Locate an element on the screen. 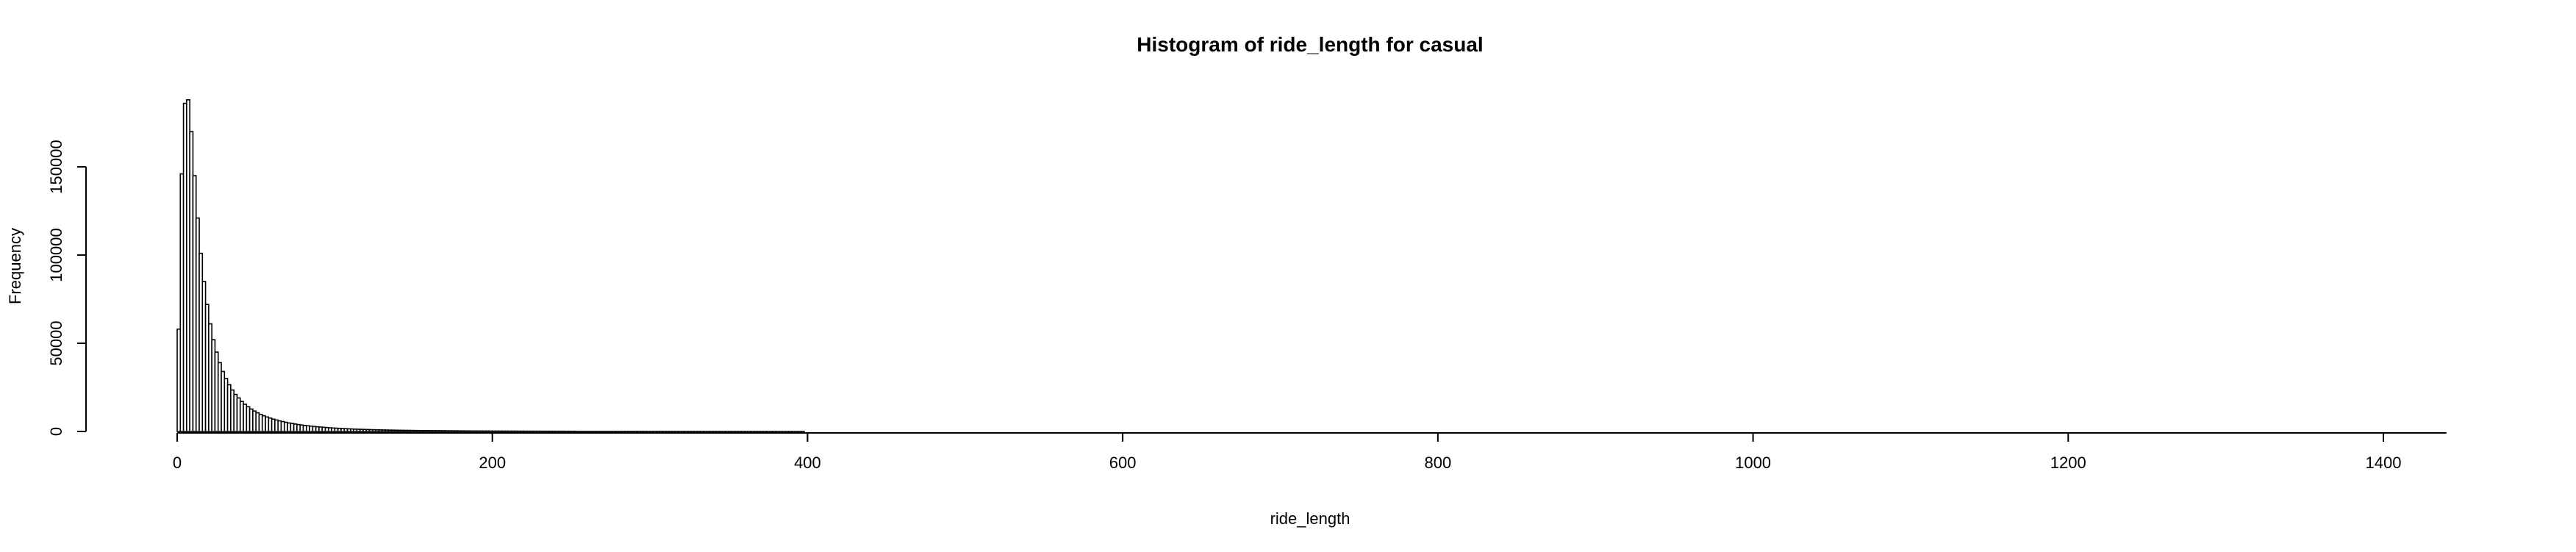 The width and height of the screenshot is (2576, 552). x-axis-label: ride_length is located at coordinates (1310, 518).